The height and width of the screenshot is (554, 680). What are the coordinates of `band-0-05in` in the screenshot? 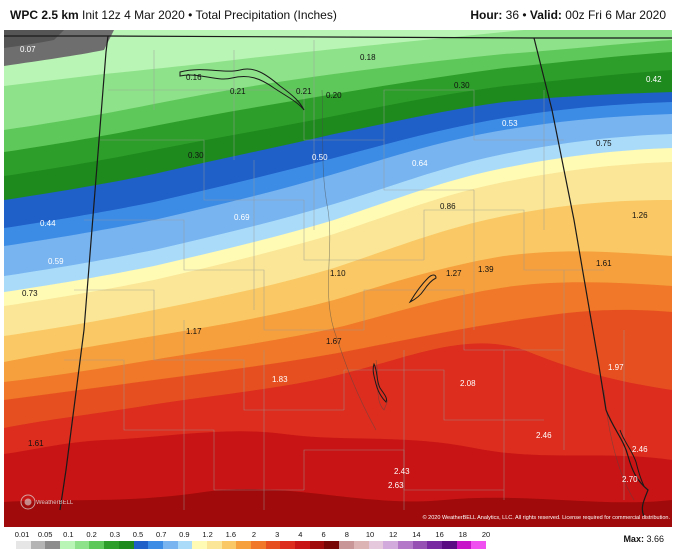 It's located at (34, 39).